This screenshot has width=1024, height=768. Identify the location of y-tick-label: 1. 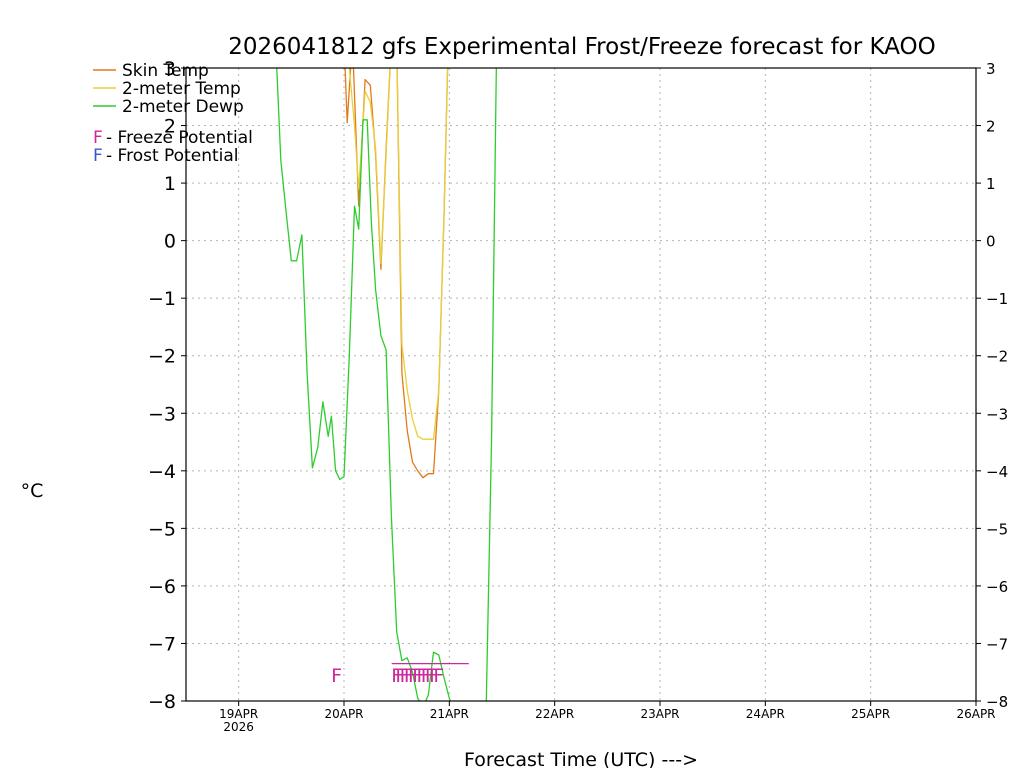
(170, 184).